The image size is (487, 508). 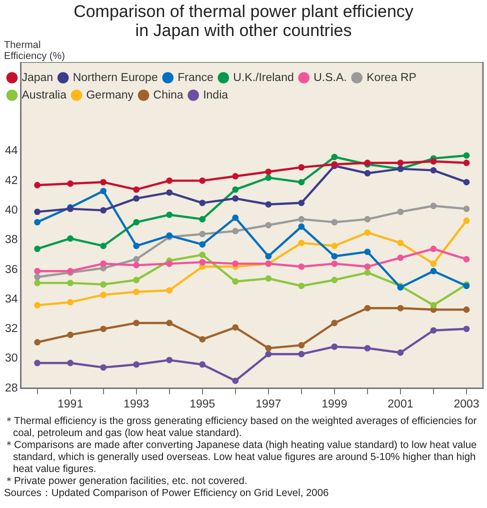 What do you see at coordinates (330, 78) in the screenshot?
I see `legend-label: U.S.A.` at bounding box center [330, 78].